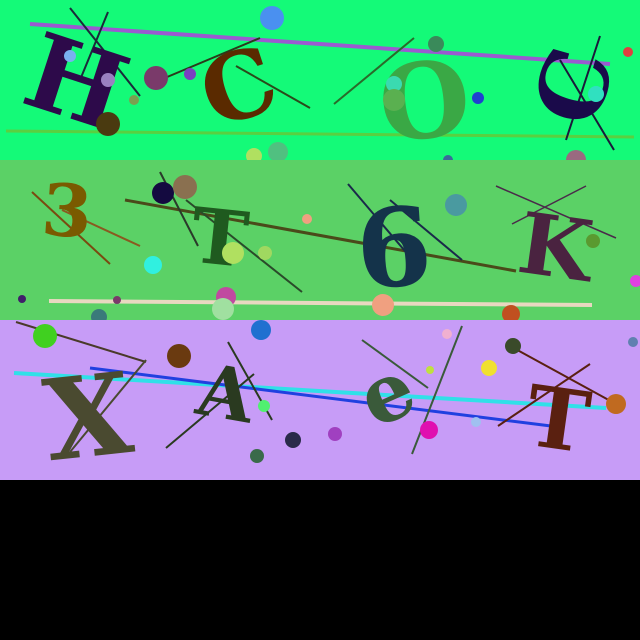  Describe the element at coordinates (557, 247) in the screenshot. I see `captcha-character: K` at that location.